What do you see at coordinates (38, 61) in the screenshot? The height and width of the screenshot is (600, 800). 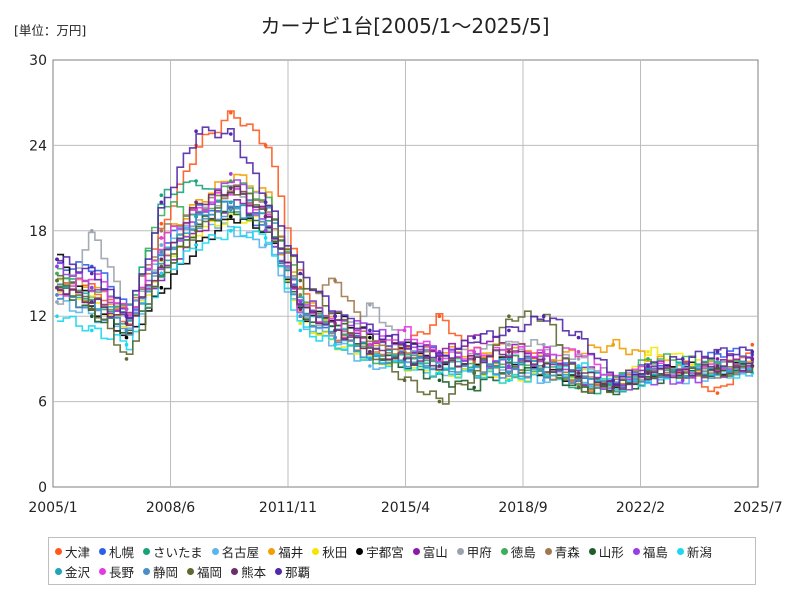 I see `y-tick-label: 30` at bounding box center [38, 61].